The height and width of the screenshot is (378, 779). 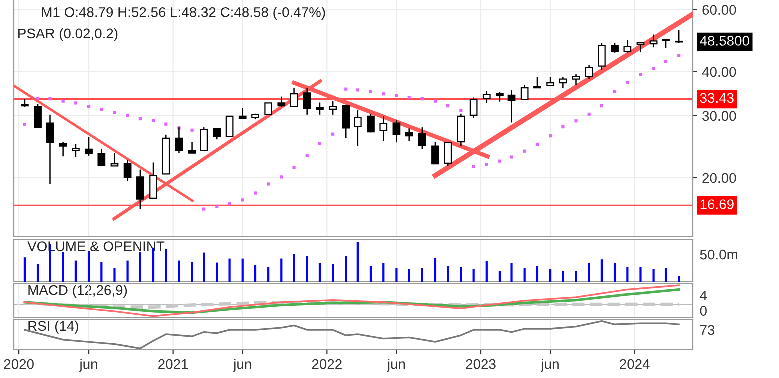 What do you see at coordinates (704, 295) in the screenshot?
I see `text: 4` at bounding box center [704, 295].